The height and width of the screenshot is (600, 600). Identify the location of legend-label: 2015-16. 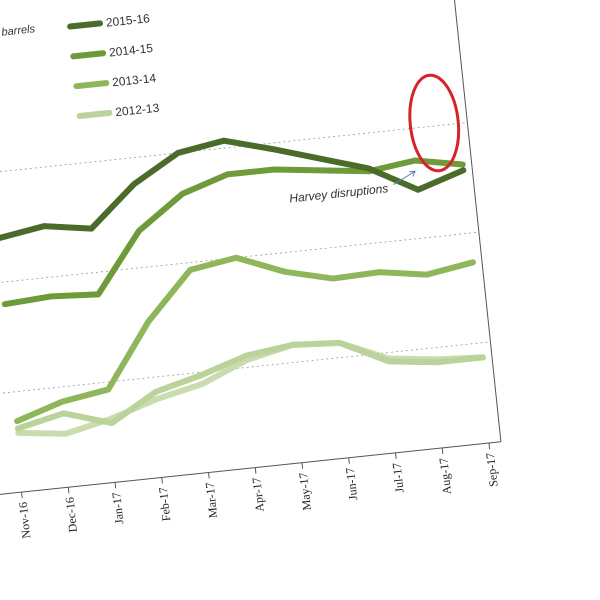
(128, 20).